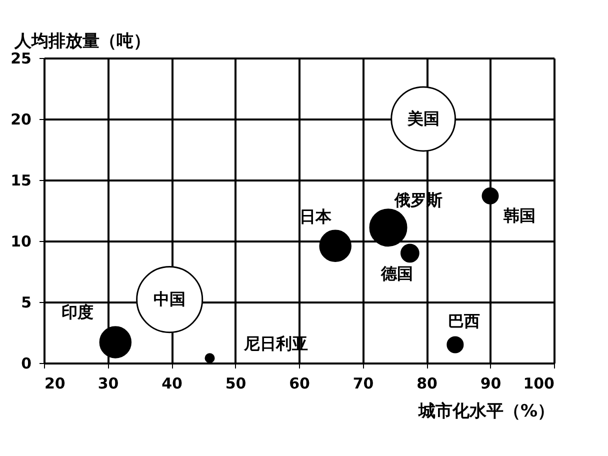 This screenshot has width=608, height=456. Describe the element at coordinates (519, 215) in the screenshot. I see `series-label: 韩国` at that location.